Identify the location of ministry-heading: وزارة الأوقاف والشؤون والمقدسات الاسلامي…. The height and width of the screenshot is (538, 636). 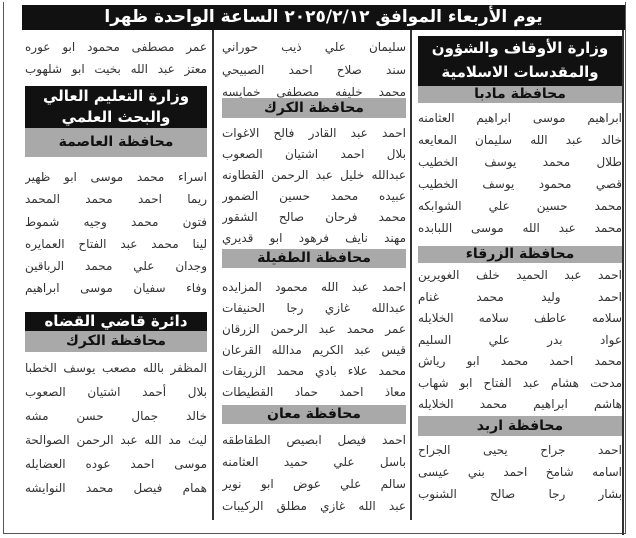
(520, 61).